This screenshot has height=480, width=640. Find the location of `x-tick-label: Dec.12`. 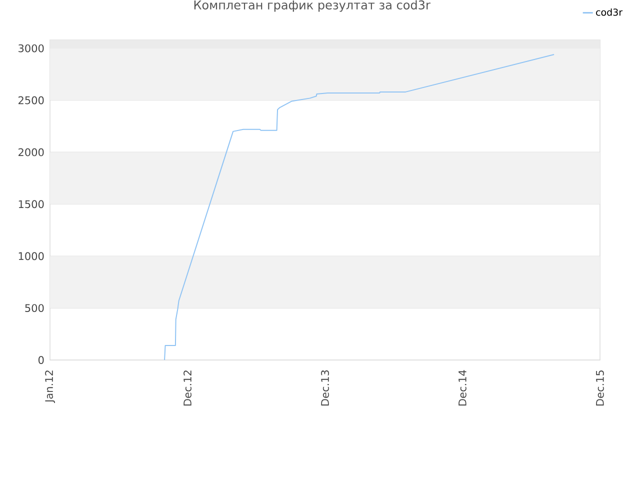

x-tick-label: Dec.12 is located at coordinates (188, 388).